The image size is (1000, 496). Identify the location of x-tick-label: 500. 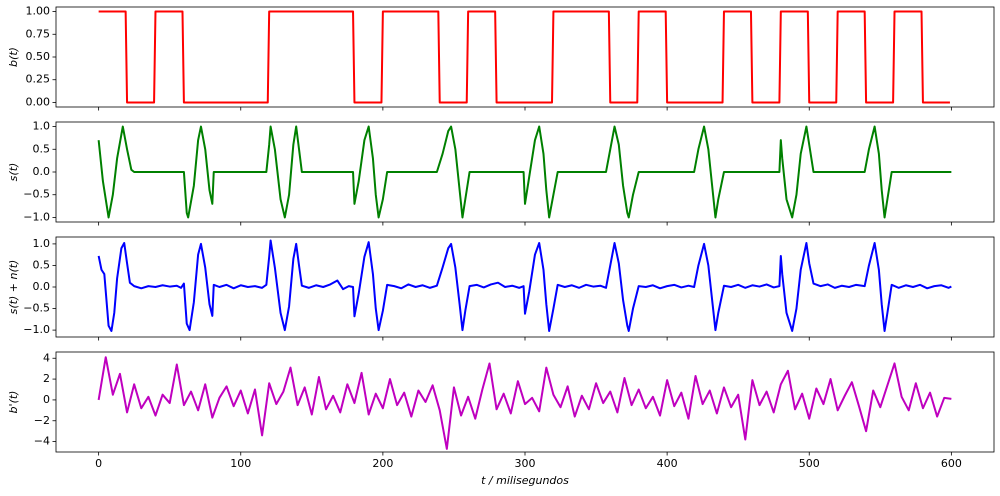
(809, 463).